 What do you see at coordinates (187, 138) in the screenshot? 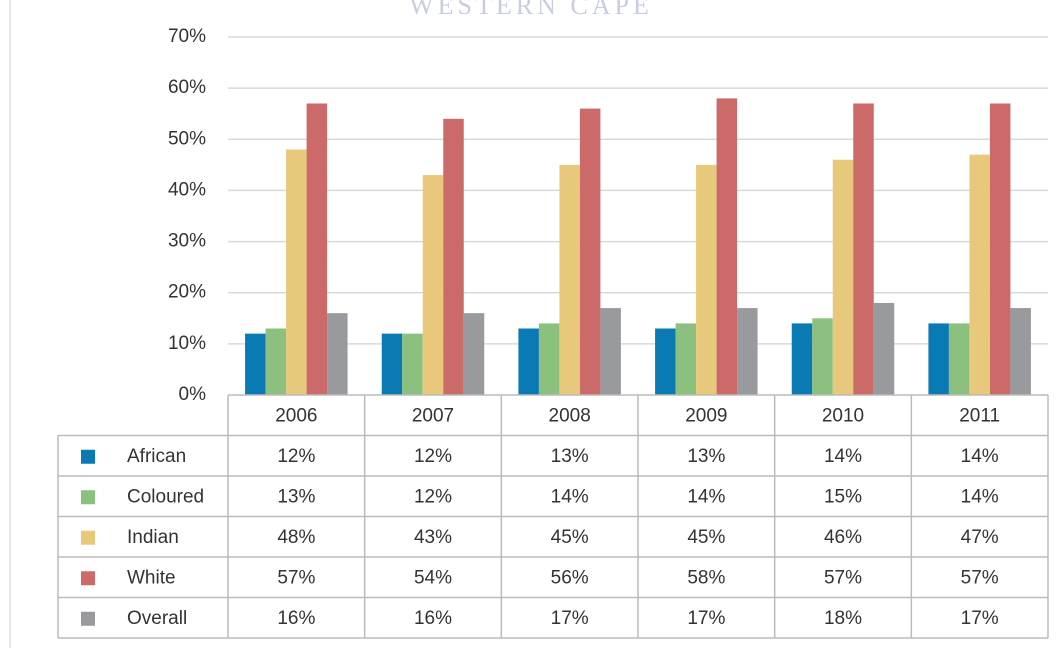
I see `y-tick-label: 50%` at bounding box center [187, 138].